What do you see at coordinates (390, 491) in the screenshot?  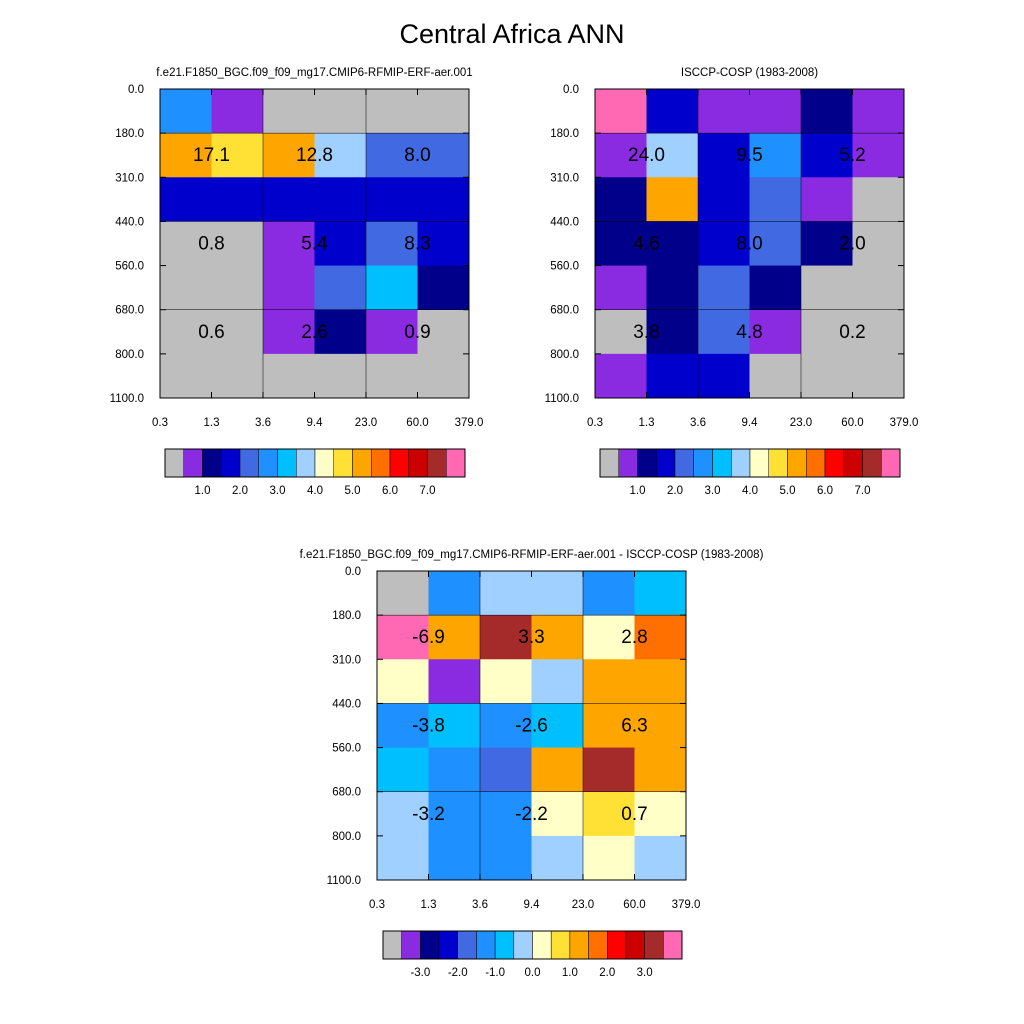 I see `colorbar-label: 6.0` at bounding box center [390, 491].